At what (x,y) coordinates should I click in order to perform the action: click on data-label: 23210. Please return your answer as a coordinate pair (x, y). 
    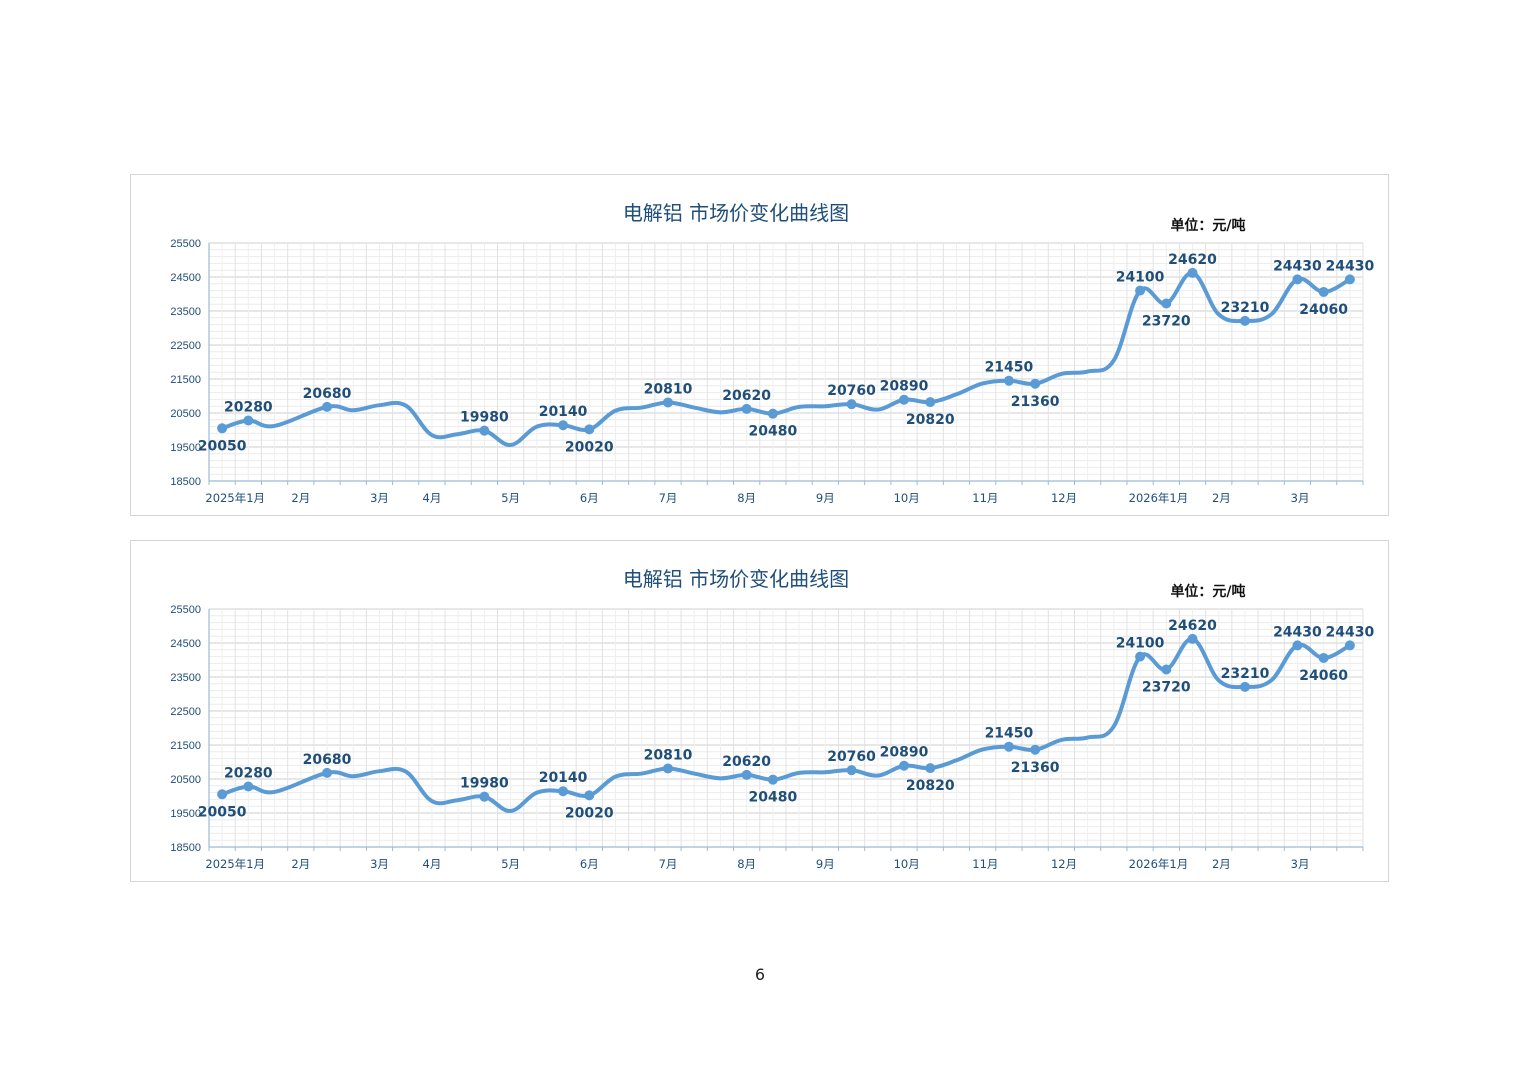
    Looking at the image, I should click on (1245, 308).